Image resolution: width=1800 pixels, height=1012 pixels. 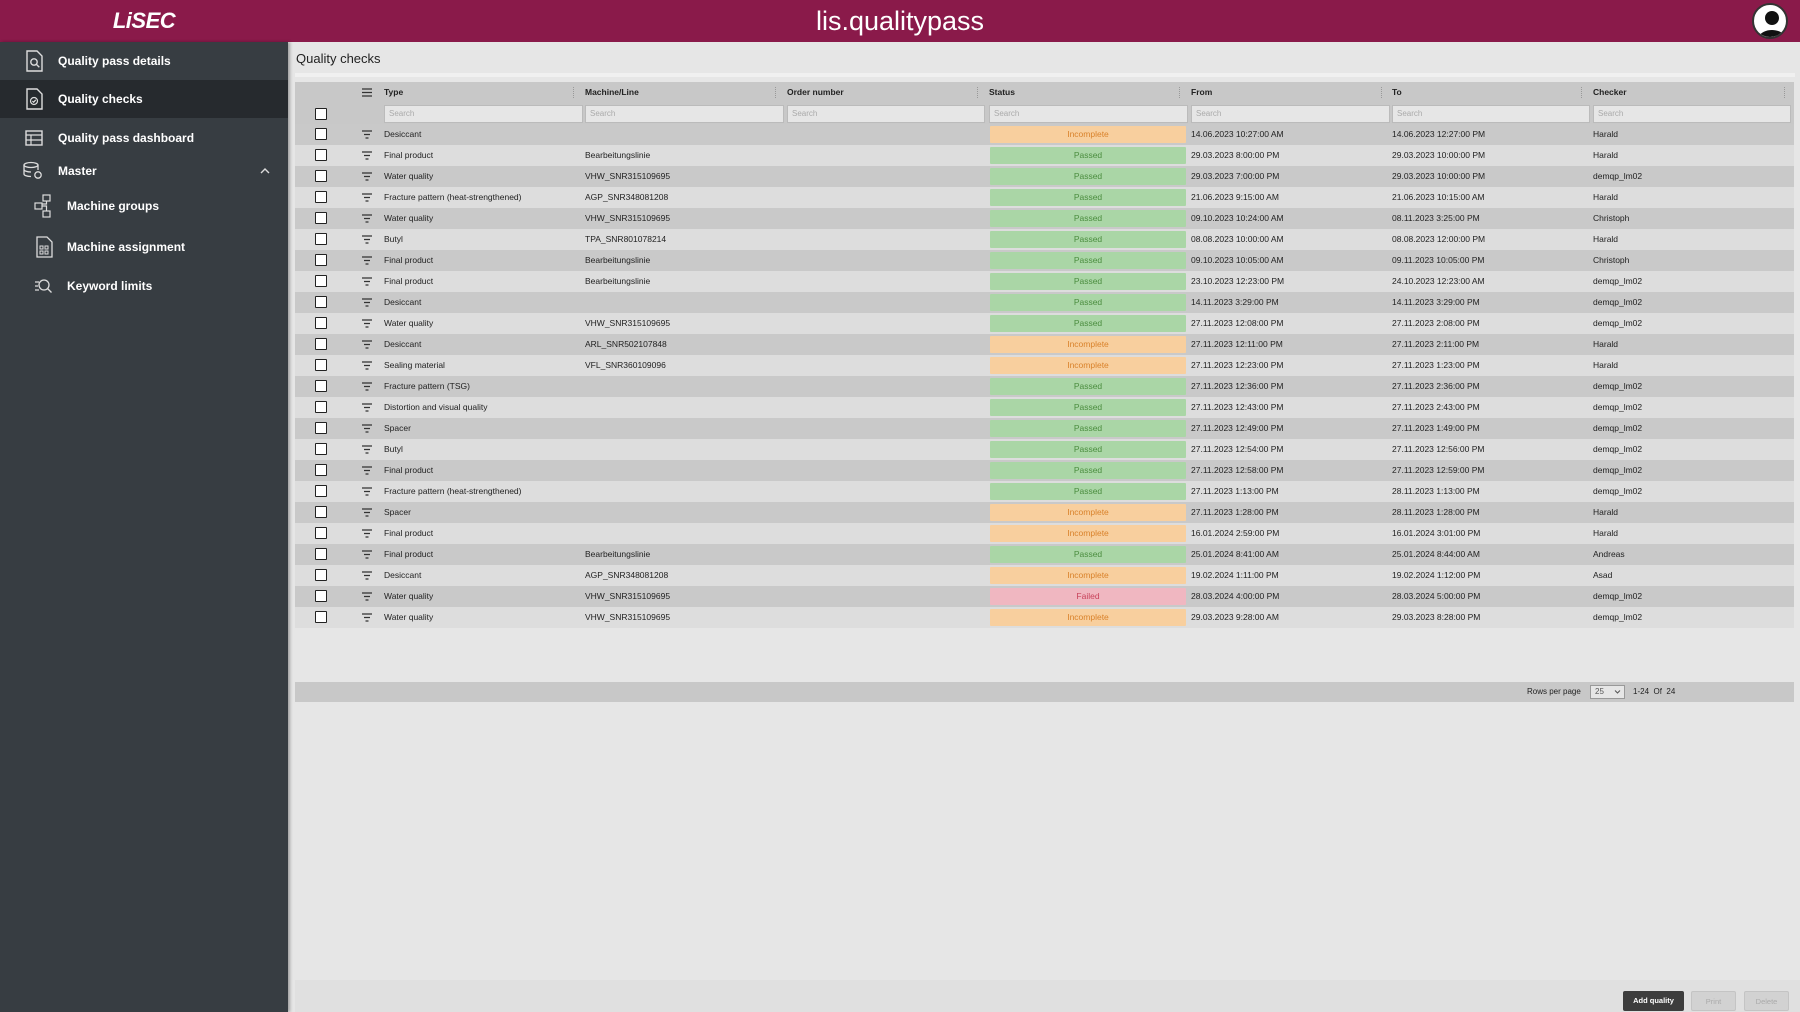 What do you see at coordinates (265, 171) in the screenshot?
I see `chevron-up-icon` at bounding box center [265, 171].